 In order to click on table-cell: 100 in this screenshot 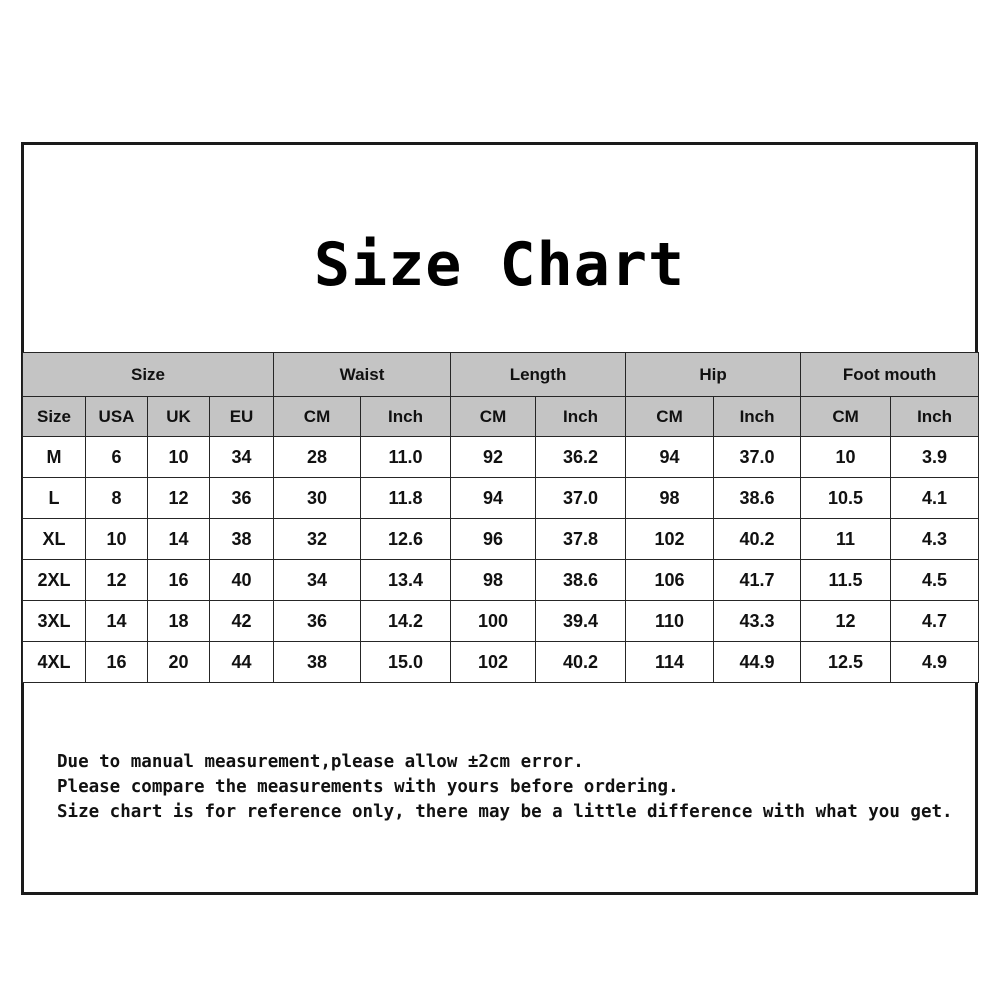, I will do `click(493, 621)`.